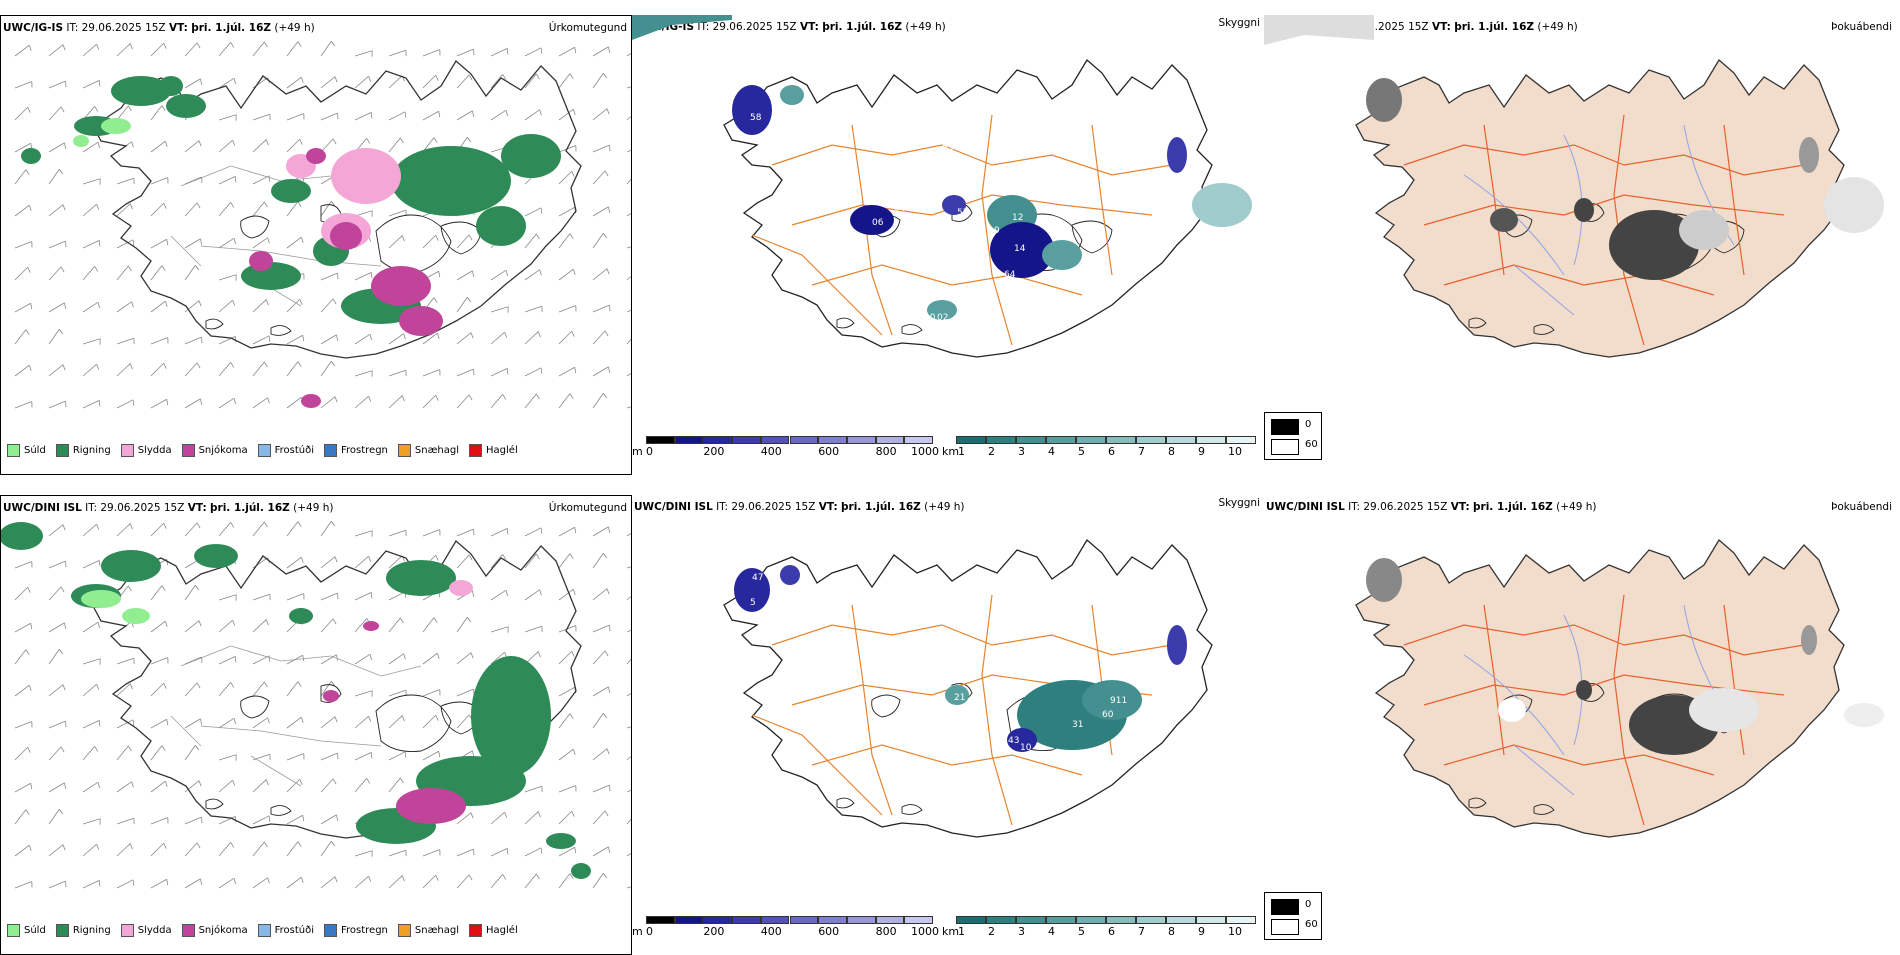 This screenshot has height=955, width=1900. Describe the element at coordinates (1017, 218) in the screenshot. I see `ceiling-value: 12` at that location.